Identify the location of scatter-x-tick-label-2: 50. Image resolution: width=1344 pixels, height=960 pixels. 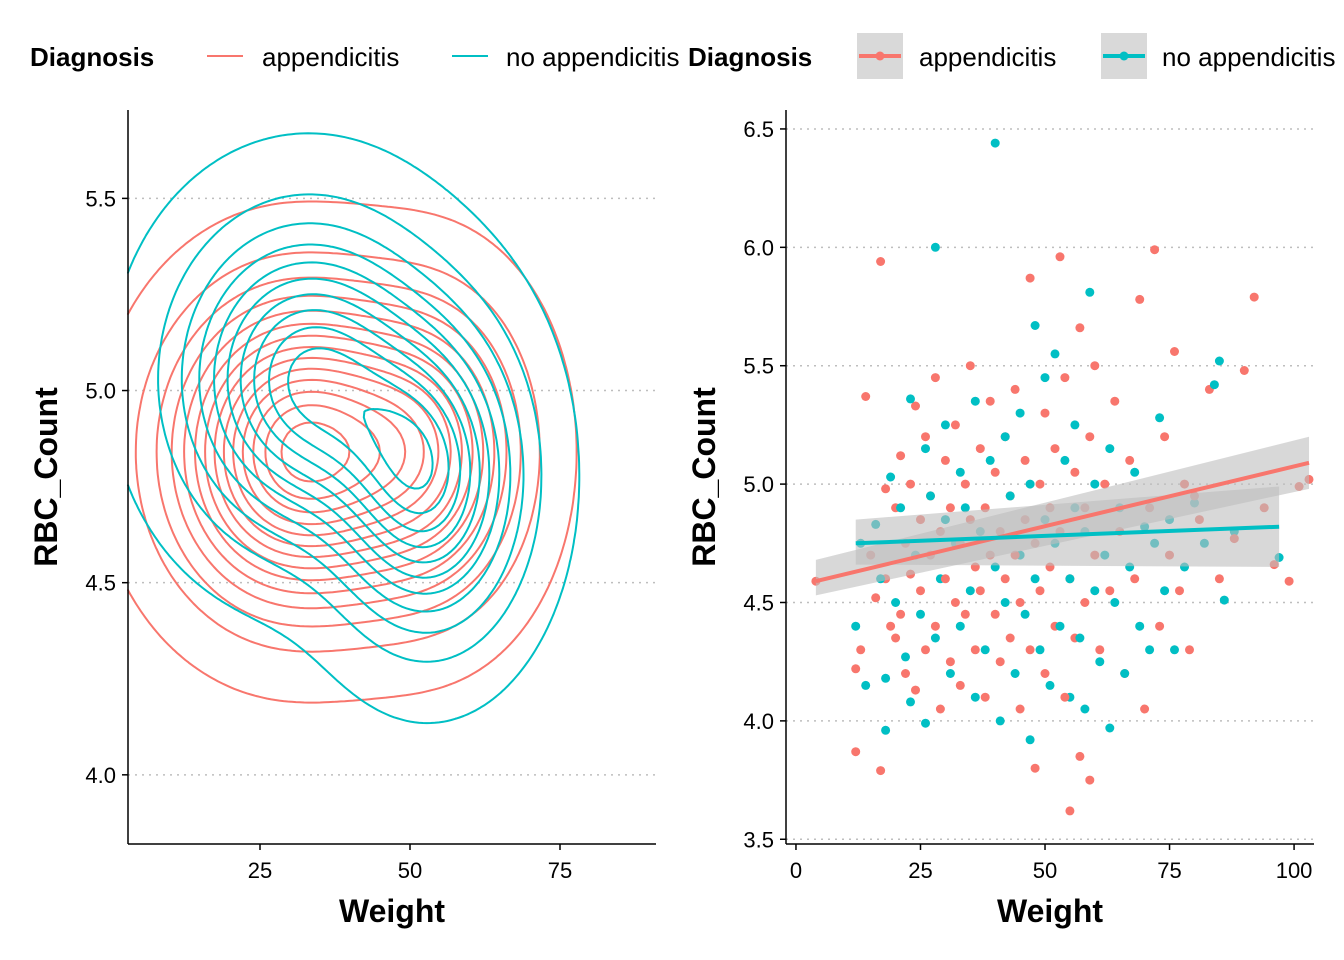
(1045, 870).